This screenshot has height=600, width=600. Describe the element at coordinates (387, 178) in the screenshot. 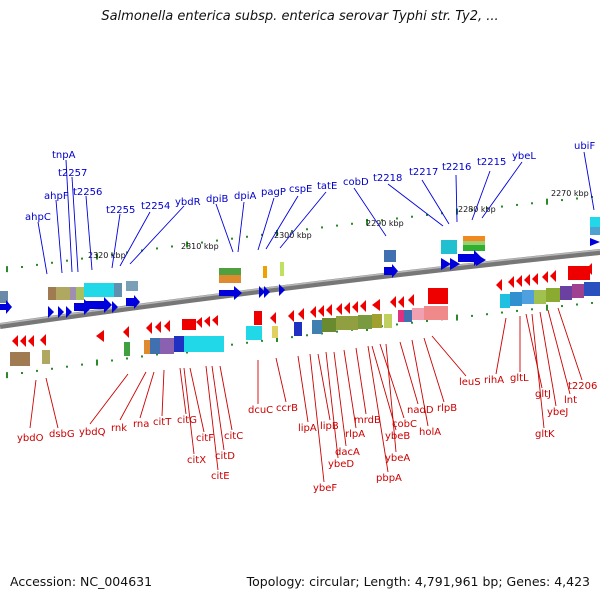

I see `gene-label-t2218: t2218` at that location.